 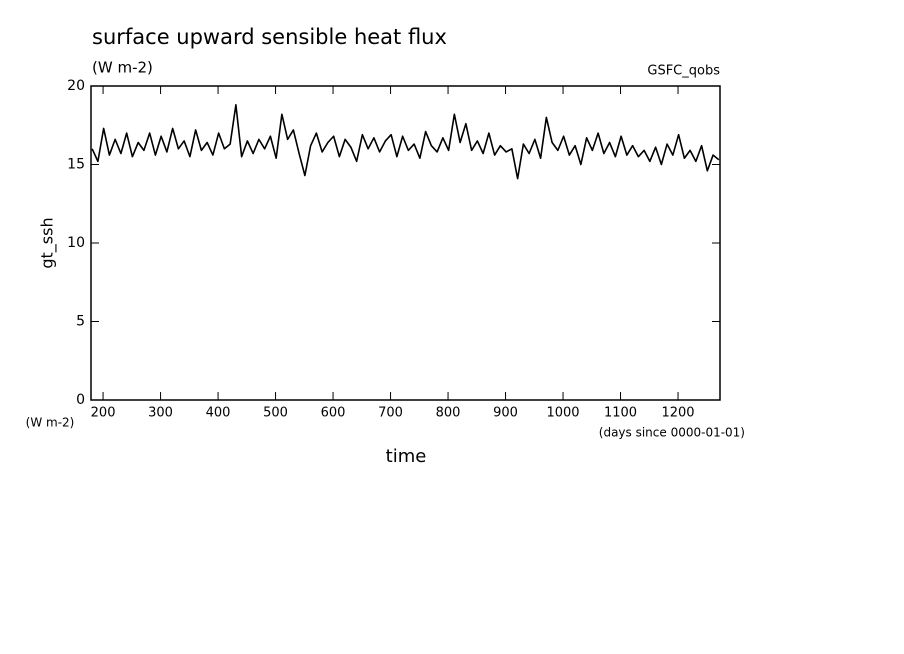 I want to click on y-tick-label: 5, so click(x=80, y=322).